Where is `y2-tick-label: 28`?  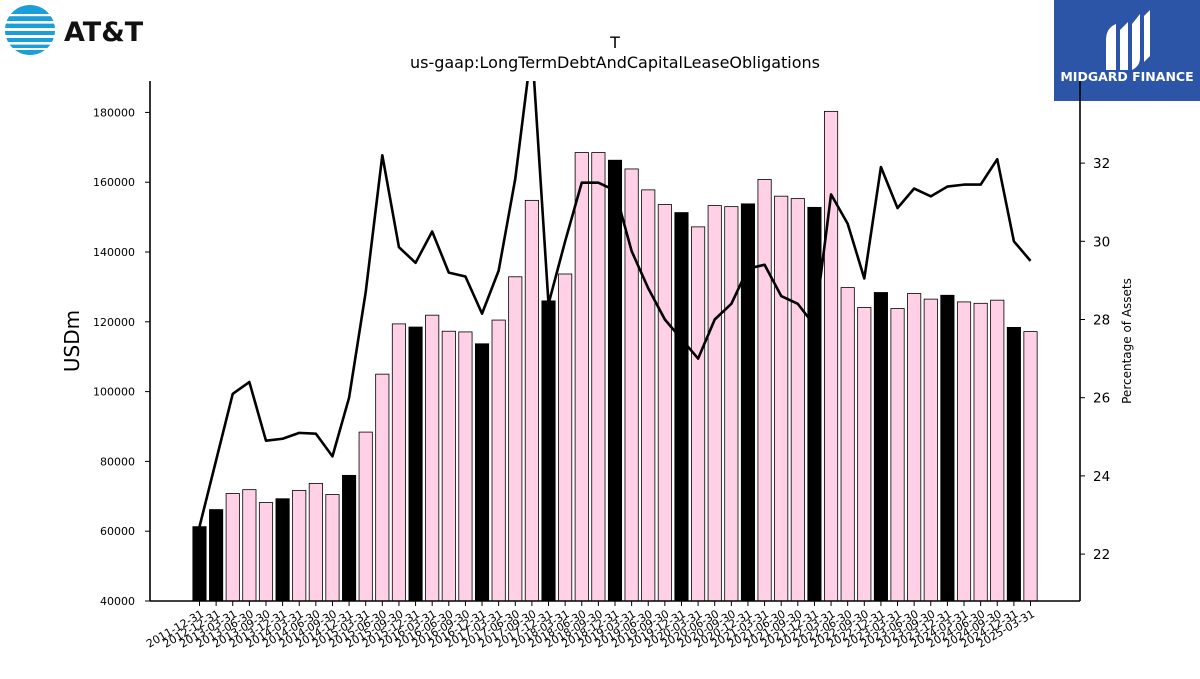 y2-tick-label: 28 is located at coordinates (1101, 320).